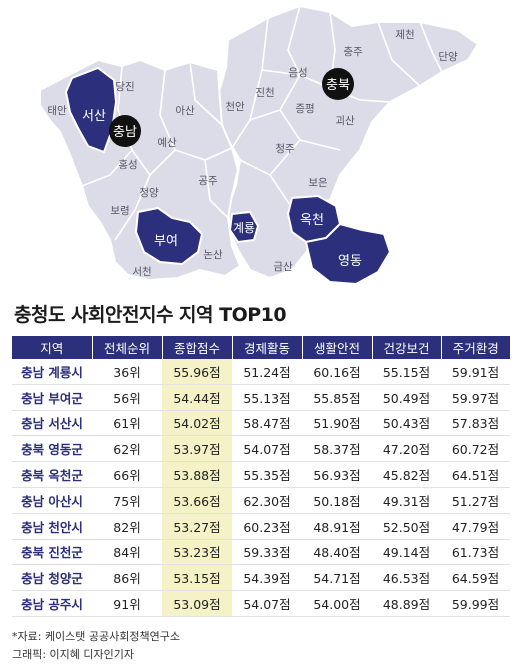  Describe the element at coordinates (285, 149) in the screenshot. I see `map-label-cheongju: 청주` at that location.